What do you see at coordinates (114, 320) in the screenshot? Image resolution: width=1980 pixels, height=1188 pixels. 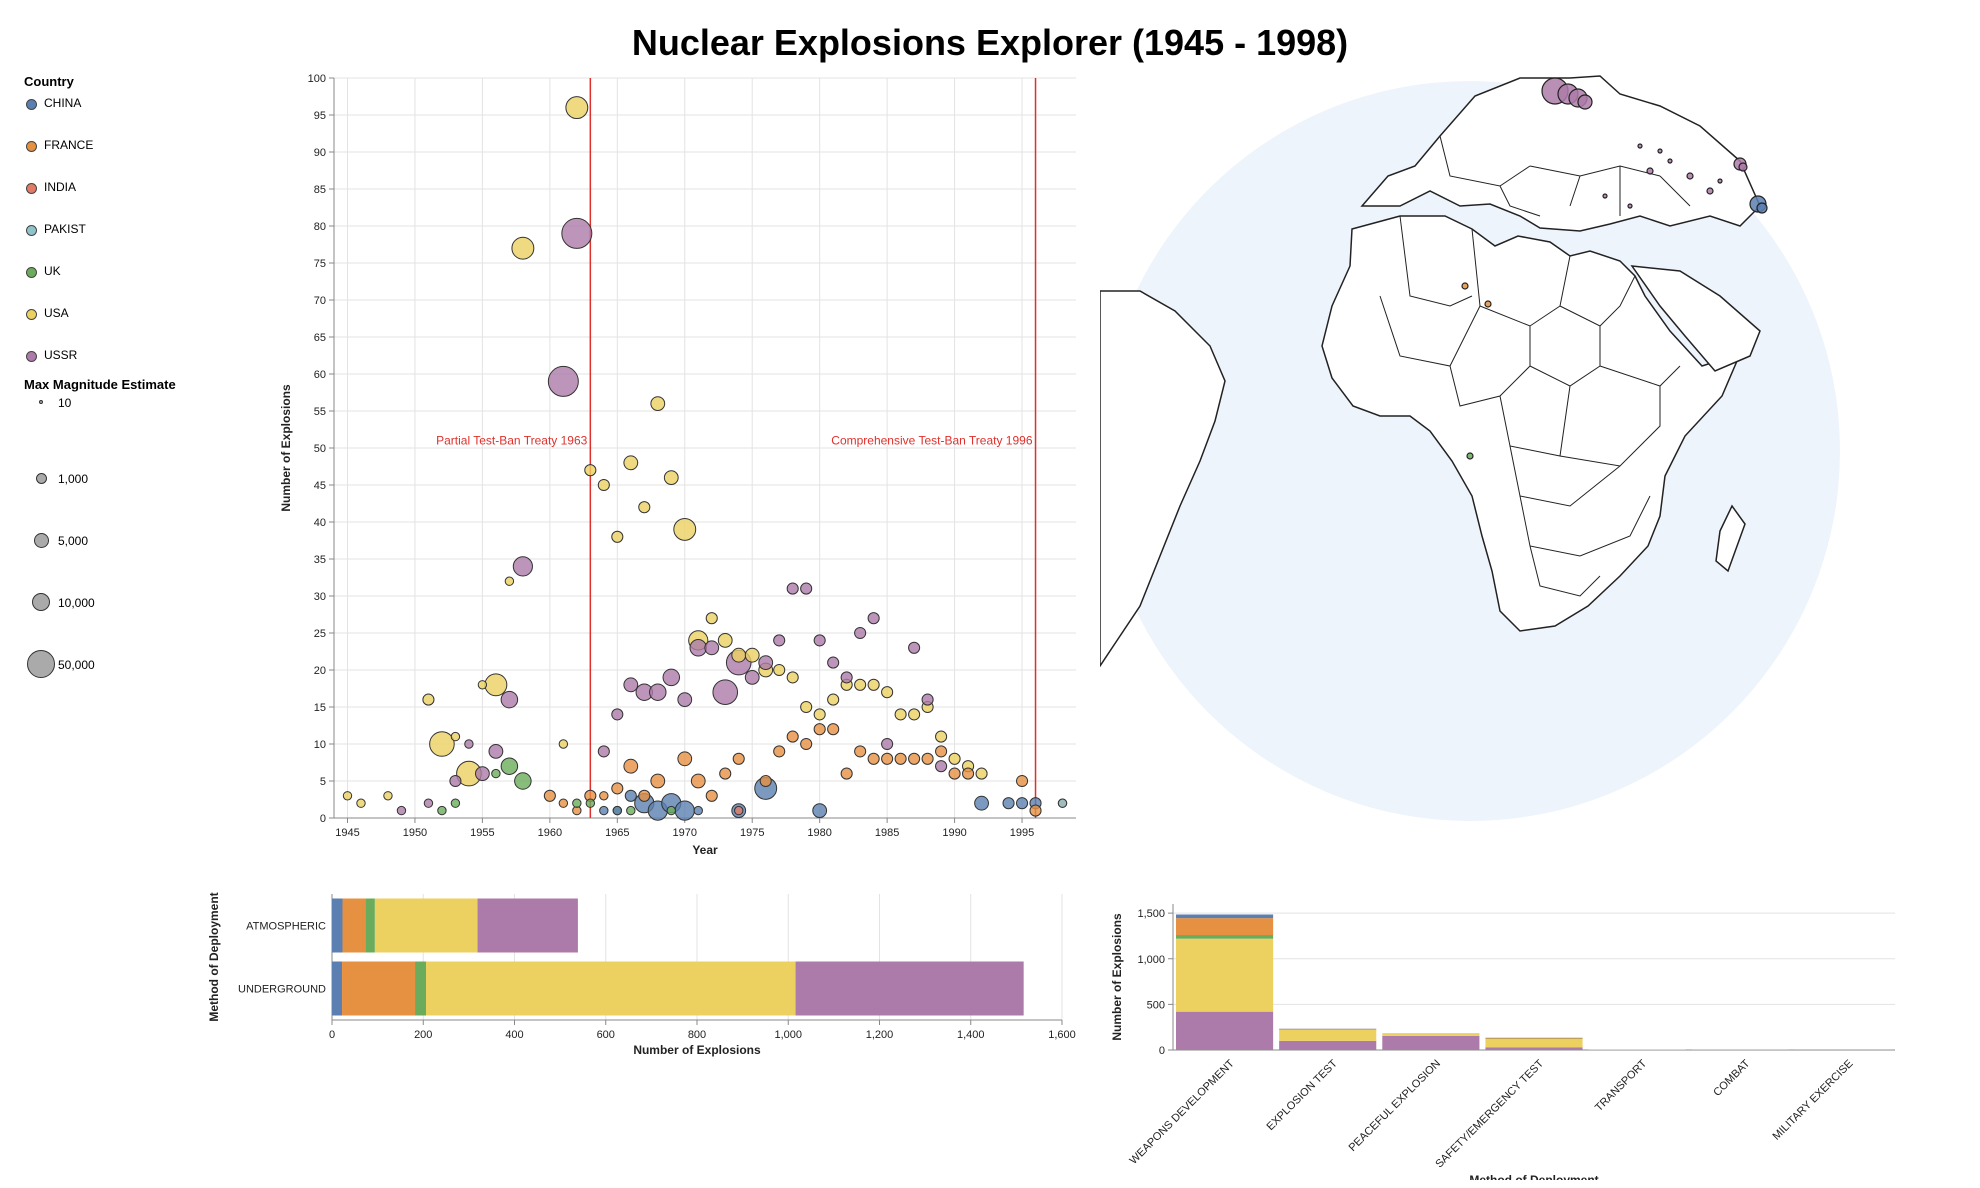 I see `legend-item-usa: USA` at bounding box center [114, 320].